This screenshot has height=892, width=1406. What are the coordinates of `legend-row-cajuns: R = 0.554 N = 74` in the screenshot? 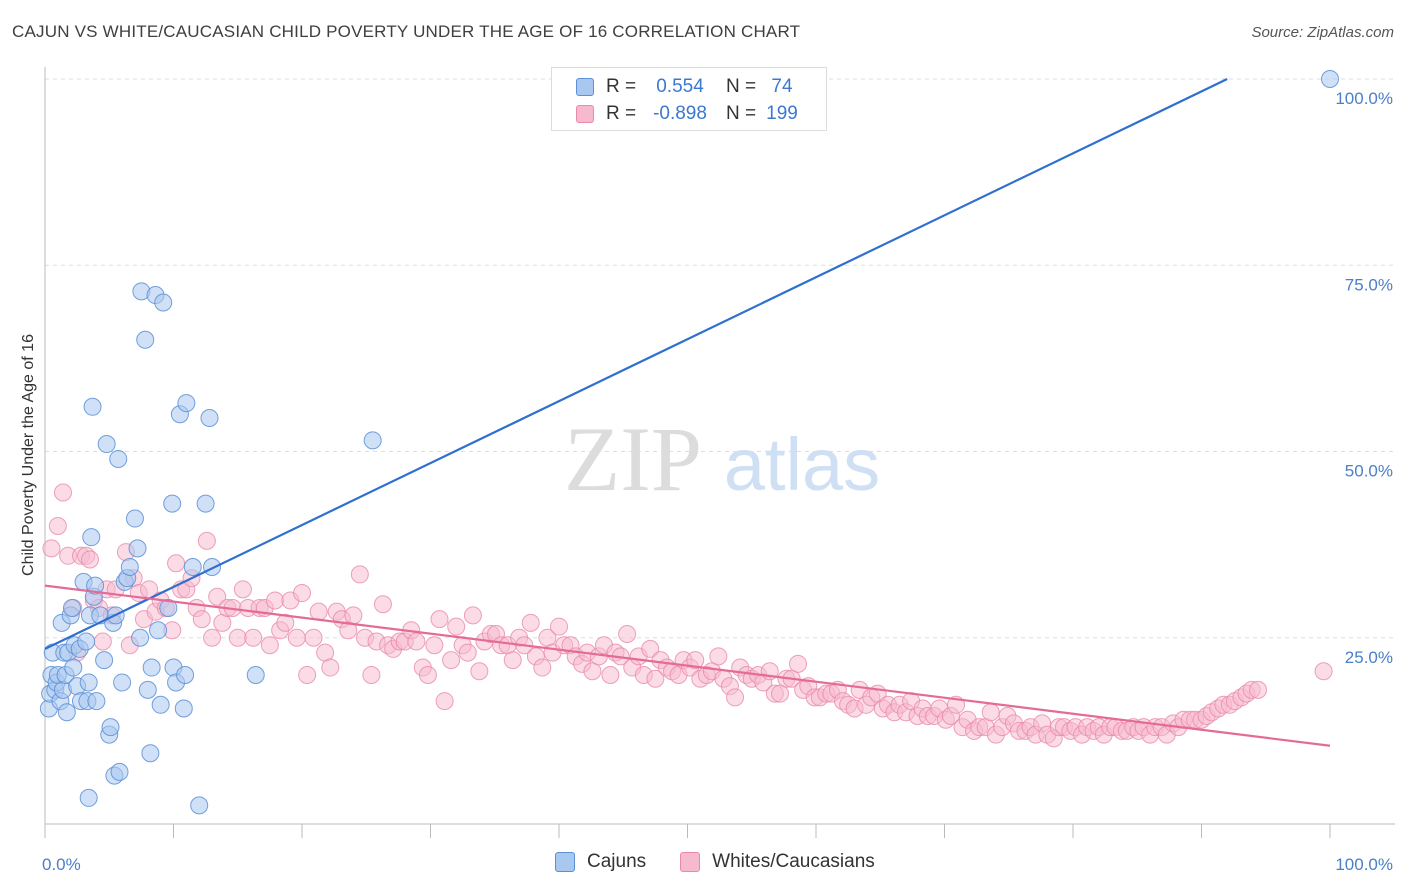 It's located at (676, 87).